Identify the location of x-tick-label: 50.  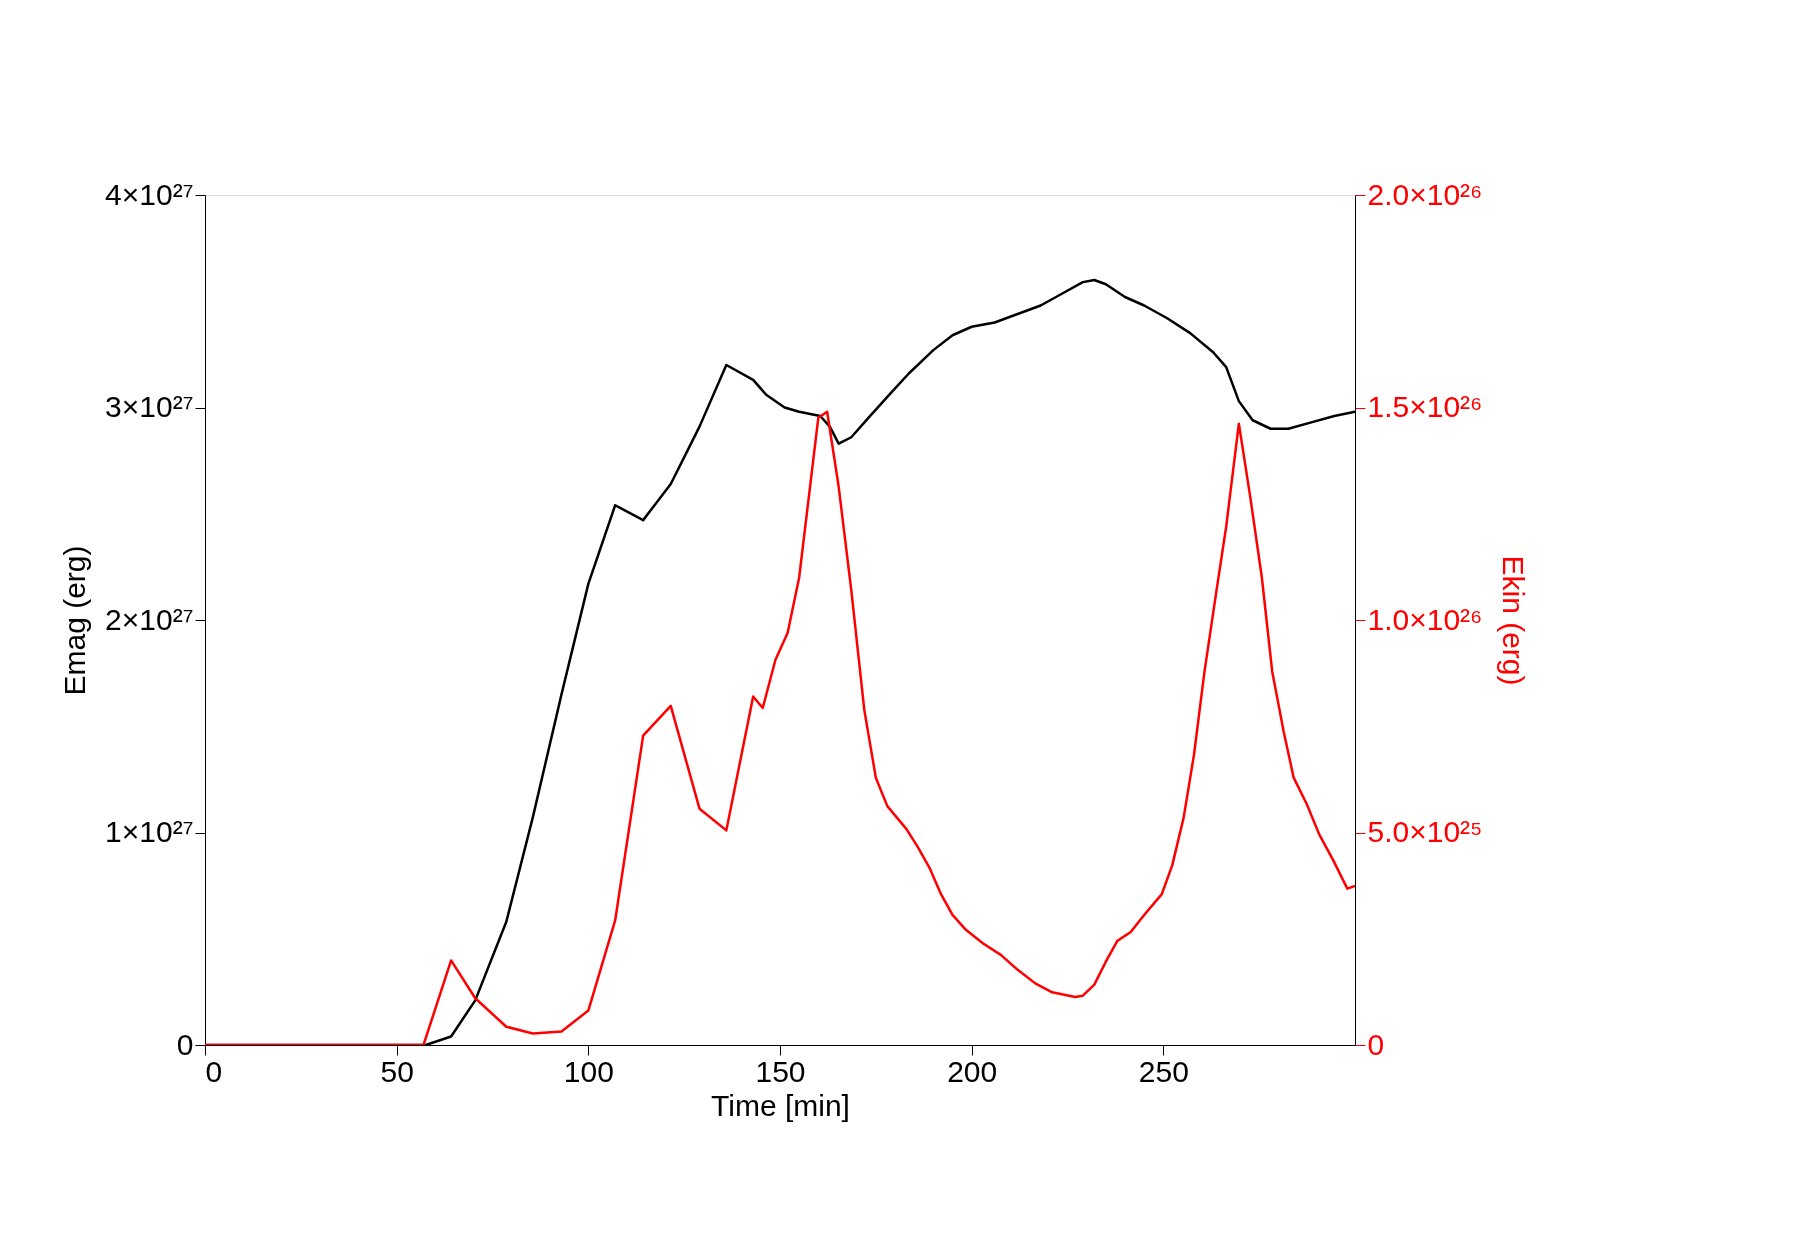
(397, 1071).